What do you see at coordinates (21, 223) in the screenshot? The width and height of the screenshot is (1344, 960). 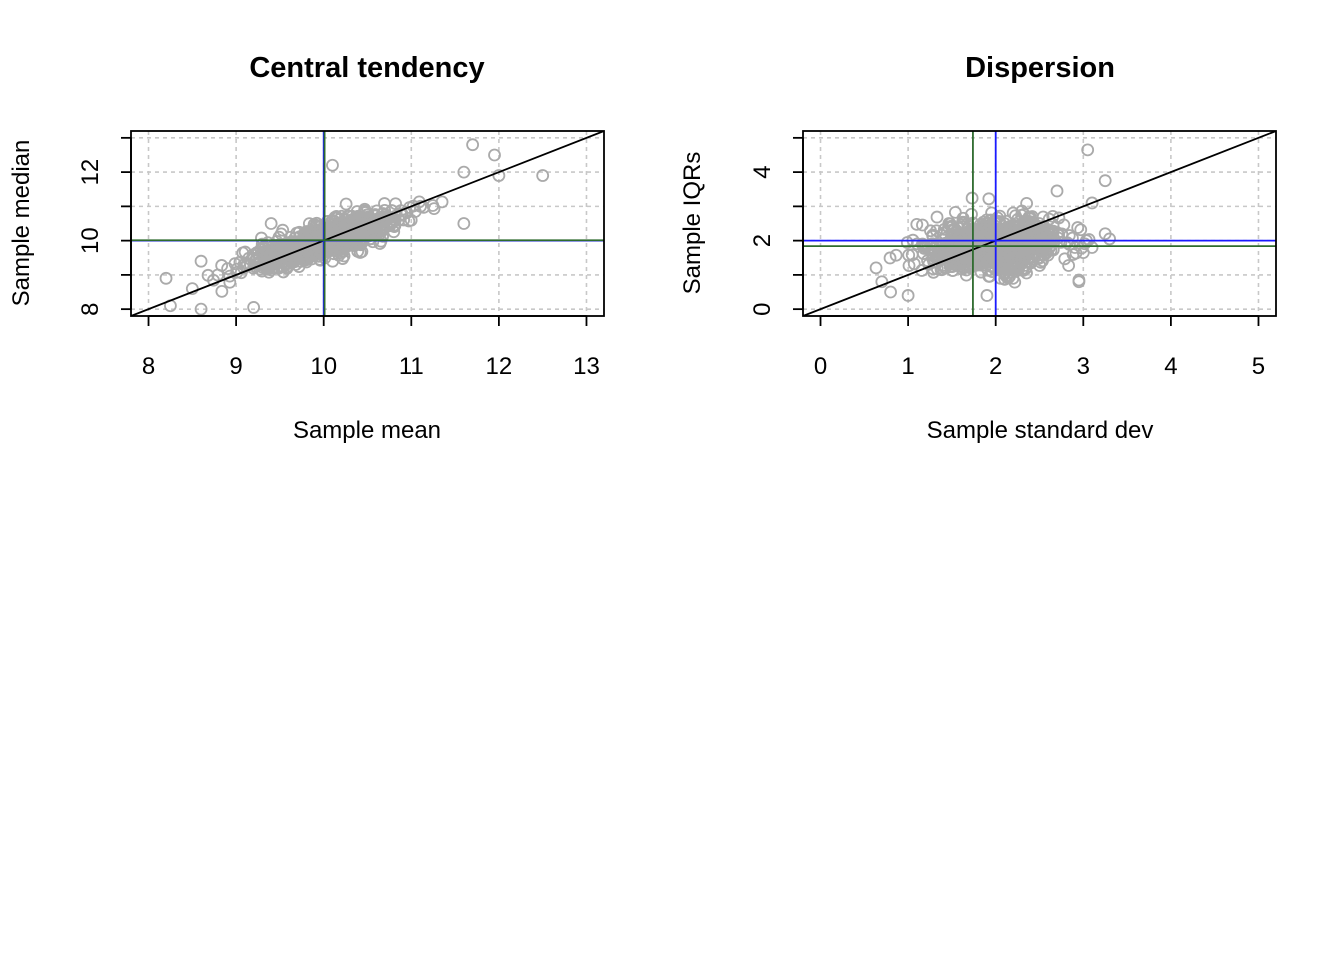 I see `y-axis-label: Sample median` at bounding box center [21, 223].